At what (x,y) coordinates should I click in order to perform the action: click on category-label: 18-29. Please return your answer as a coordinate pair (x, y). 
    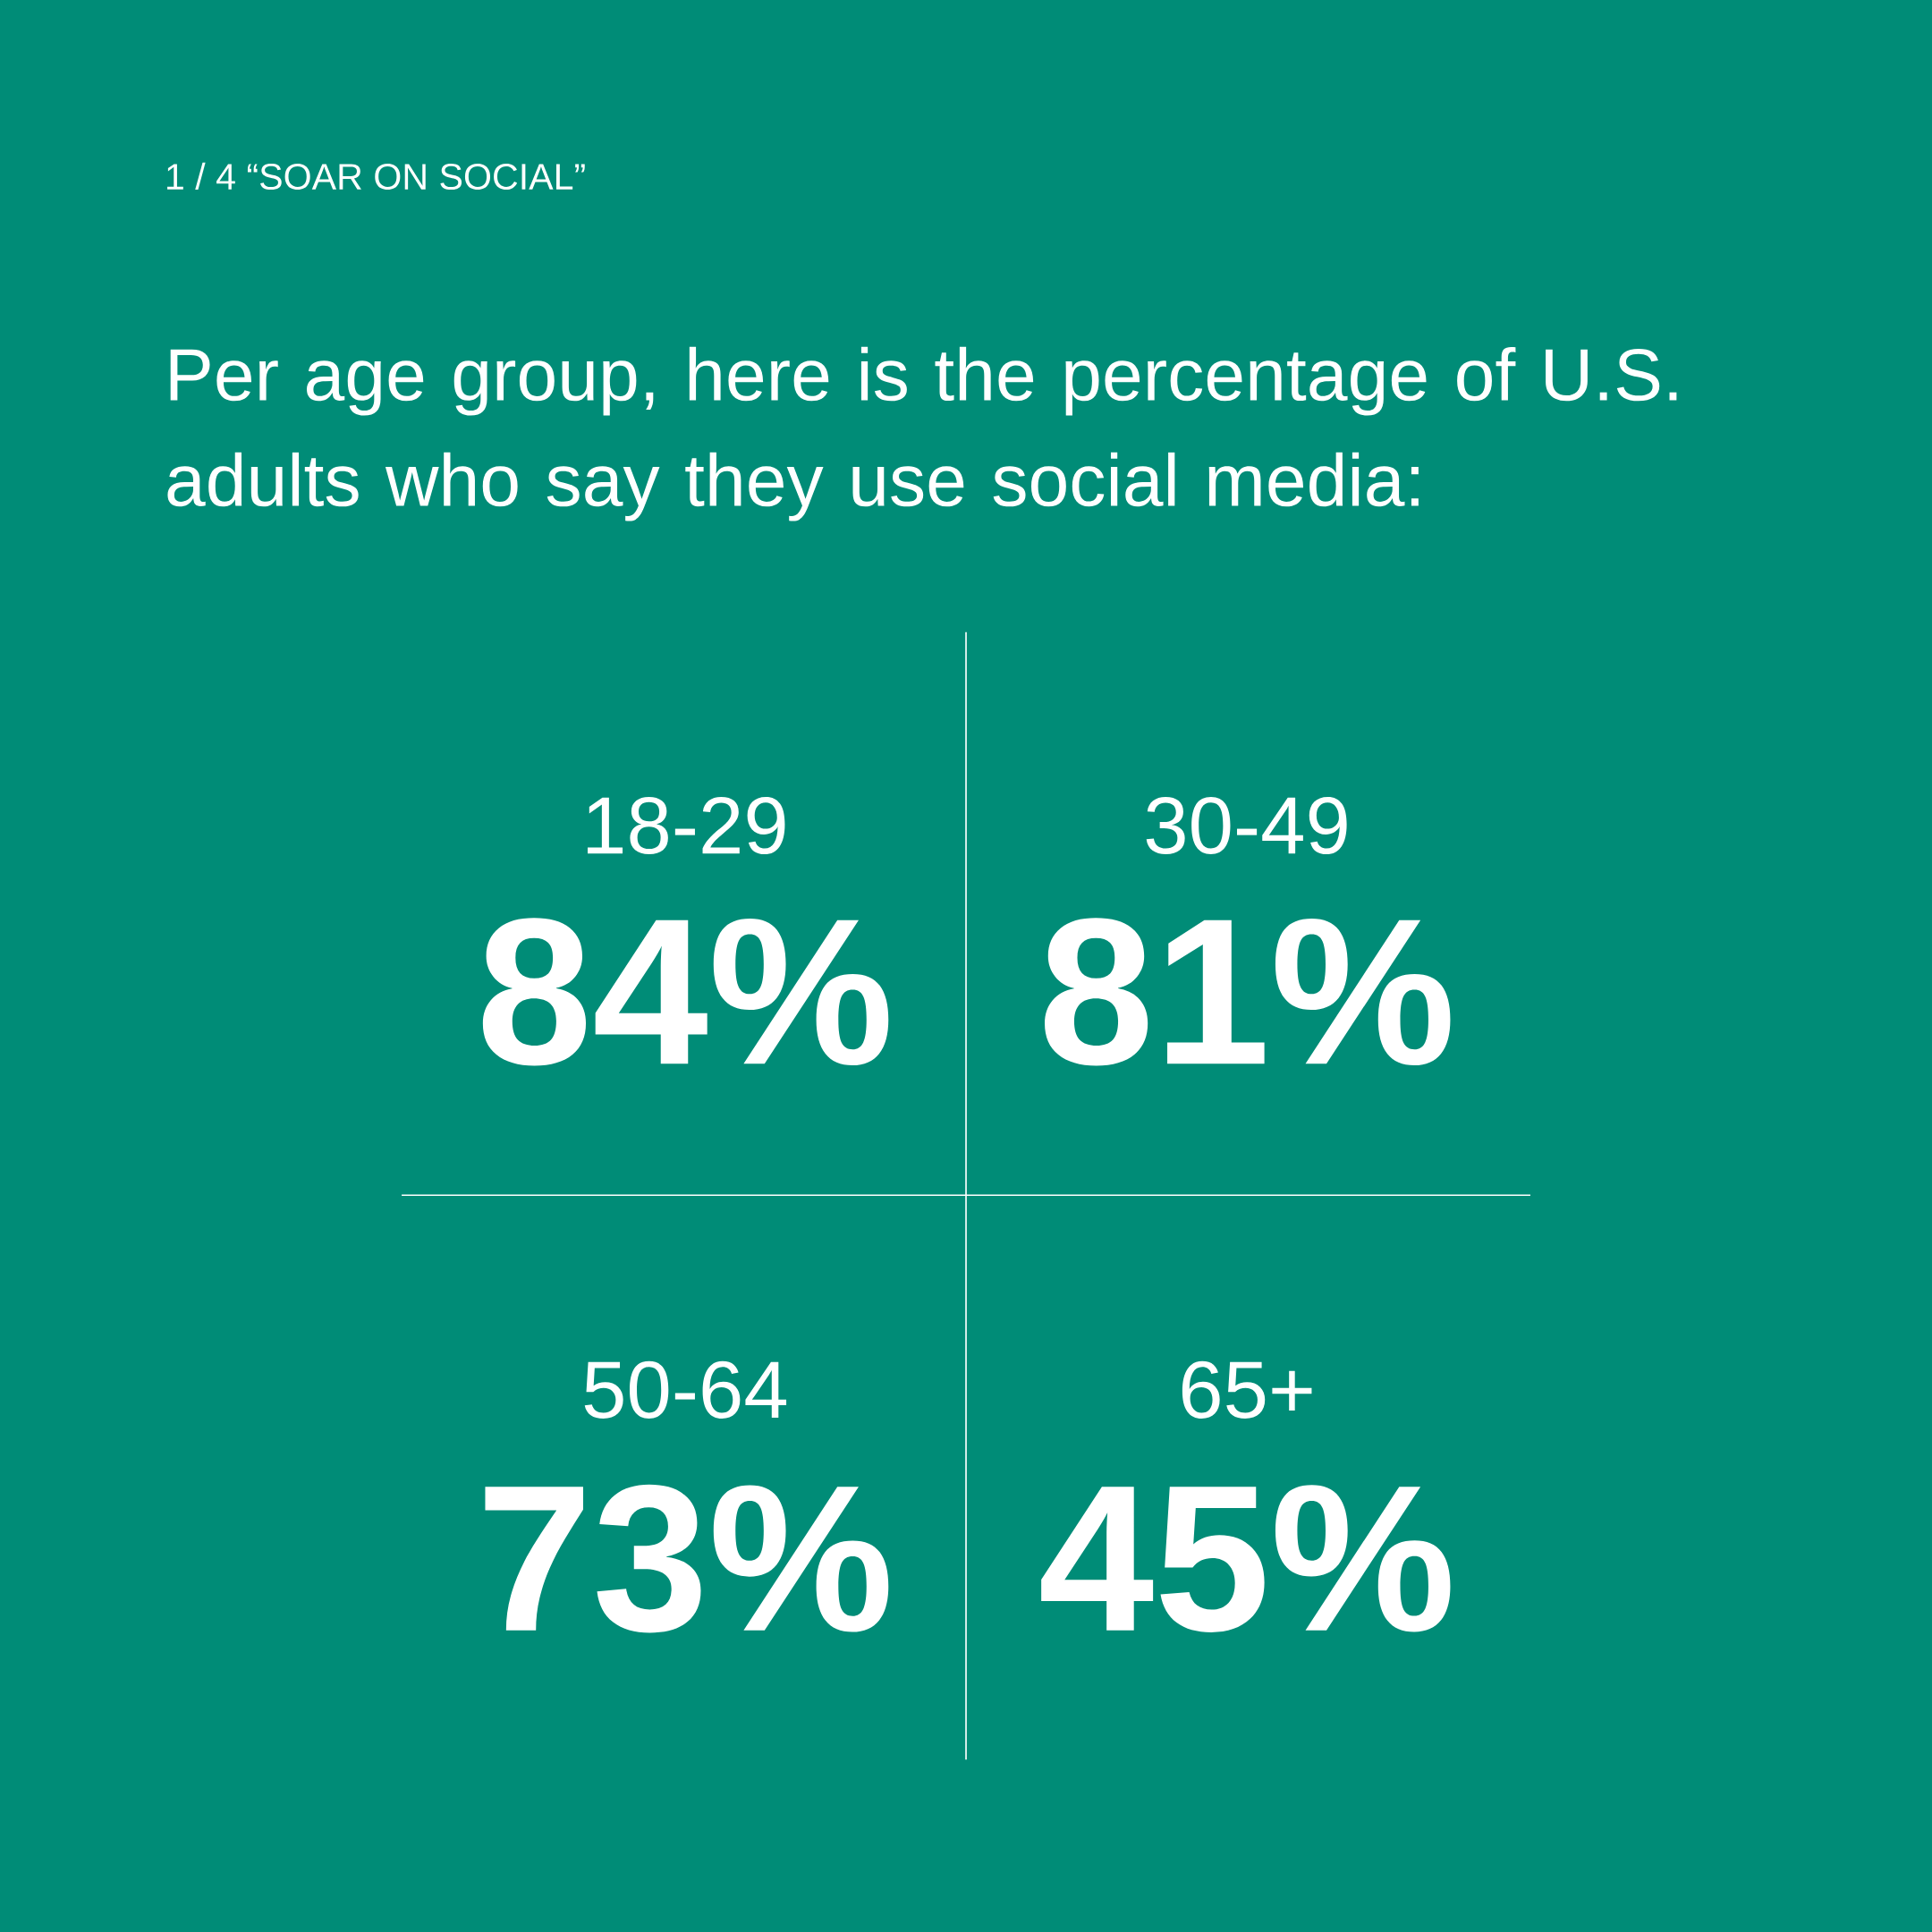
    Looking at the image, I should click on (686, 825).